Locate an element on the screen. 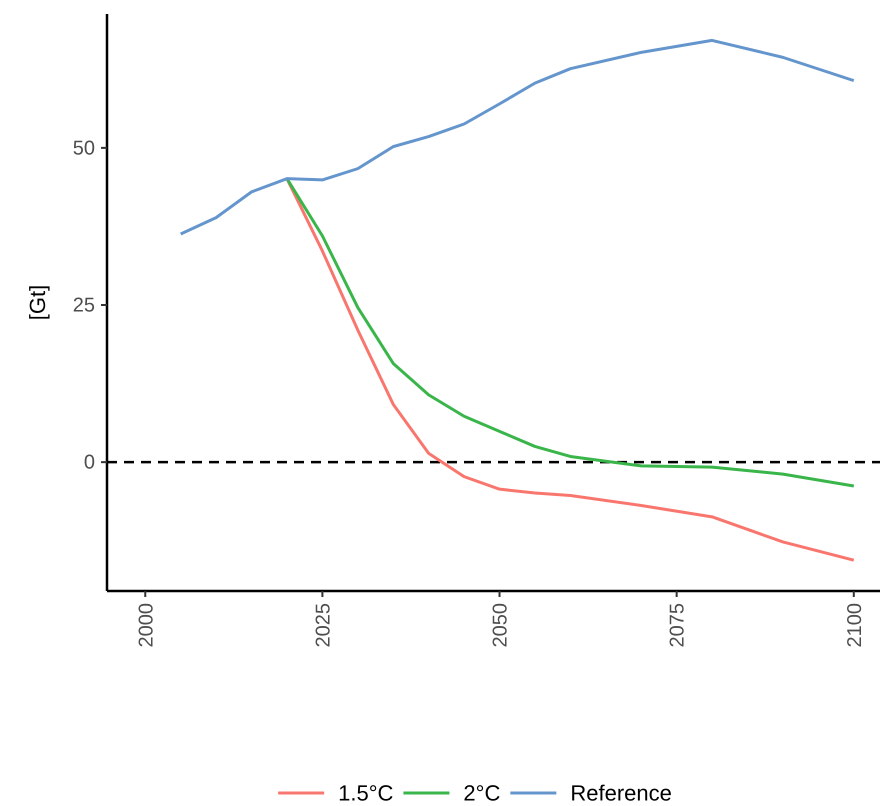 The width and height of the screenshot is (880, 806). legend-label: 2°C is located at coordinates (481, 793).